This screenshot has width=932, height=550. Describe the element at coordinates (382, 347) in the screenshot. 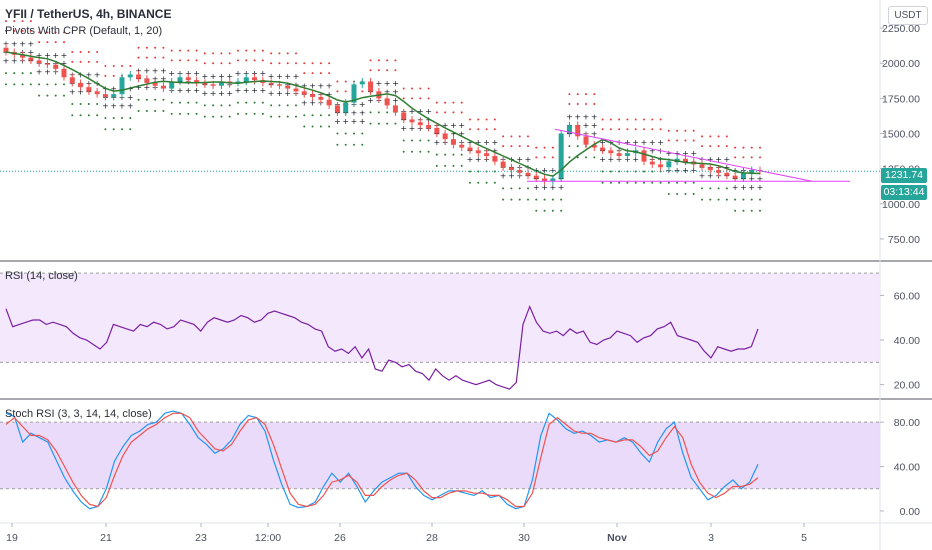

I see `rsi-line` at that location.